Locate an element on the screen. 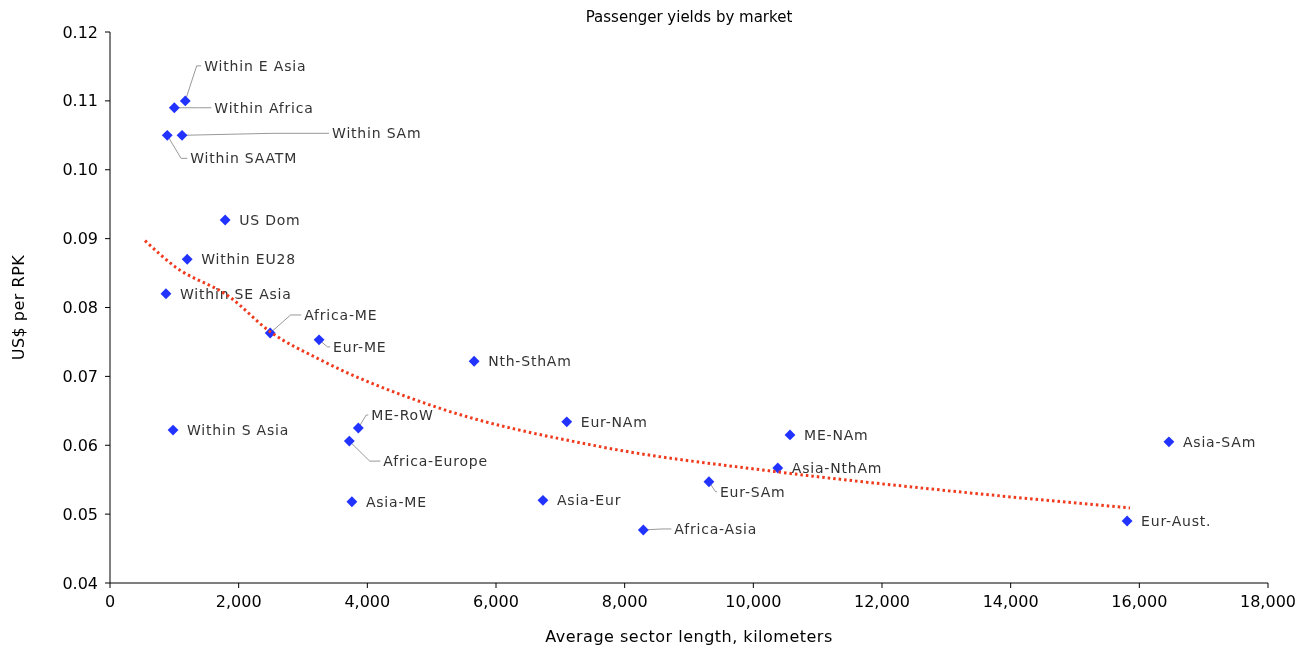 This screenshot has height=659, width=1297. series-label: ME-RoW is located at coordinates (402, 414).